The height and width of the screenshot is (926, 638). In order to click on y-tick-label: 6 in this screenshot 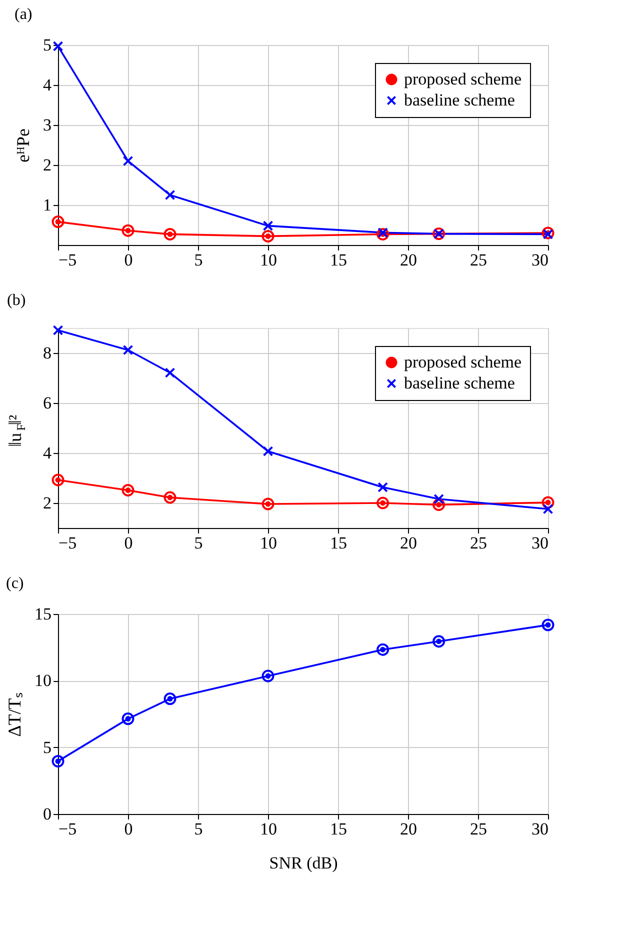, I will do `click(47, 403)`.